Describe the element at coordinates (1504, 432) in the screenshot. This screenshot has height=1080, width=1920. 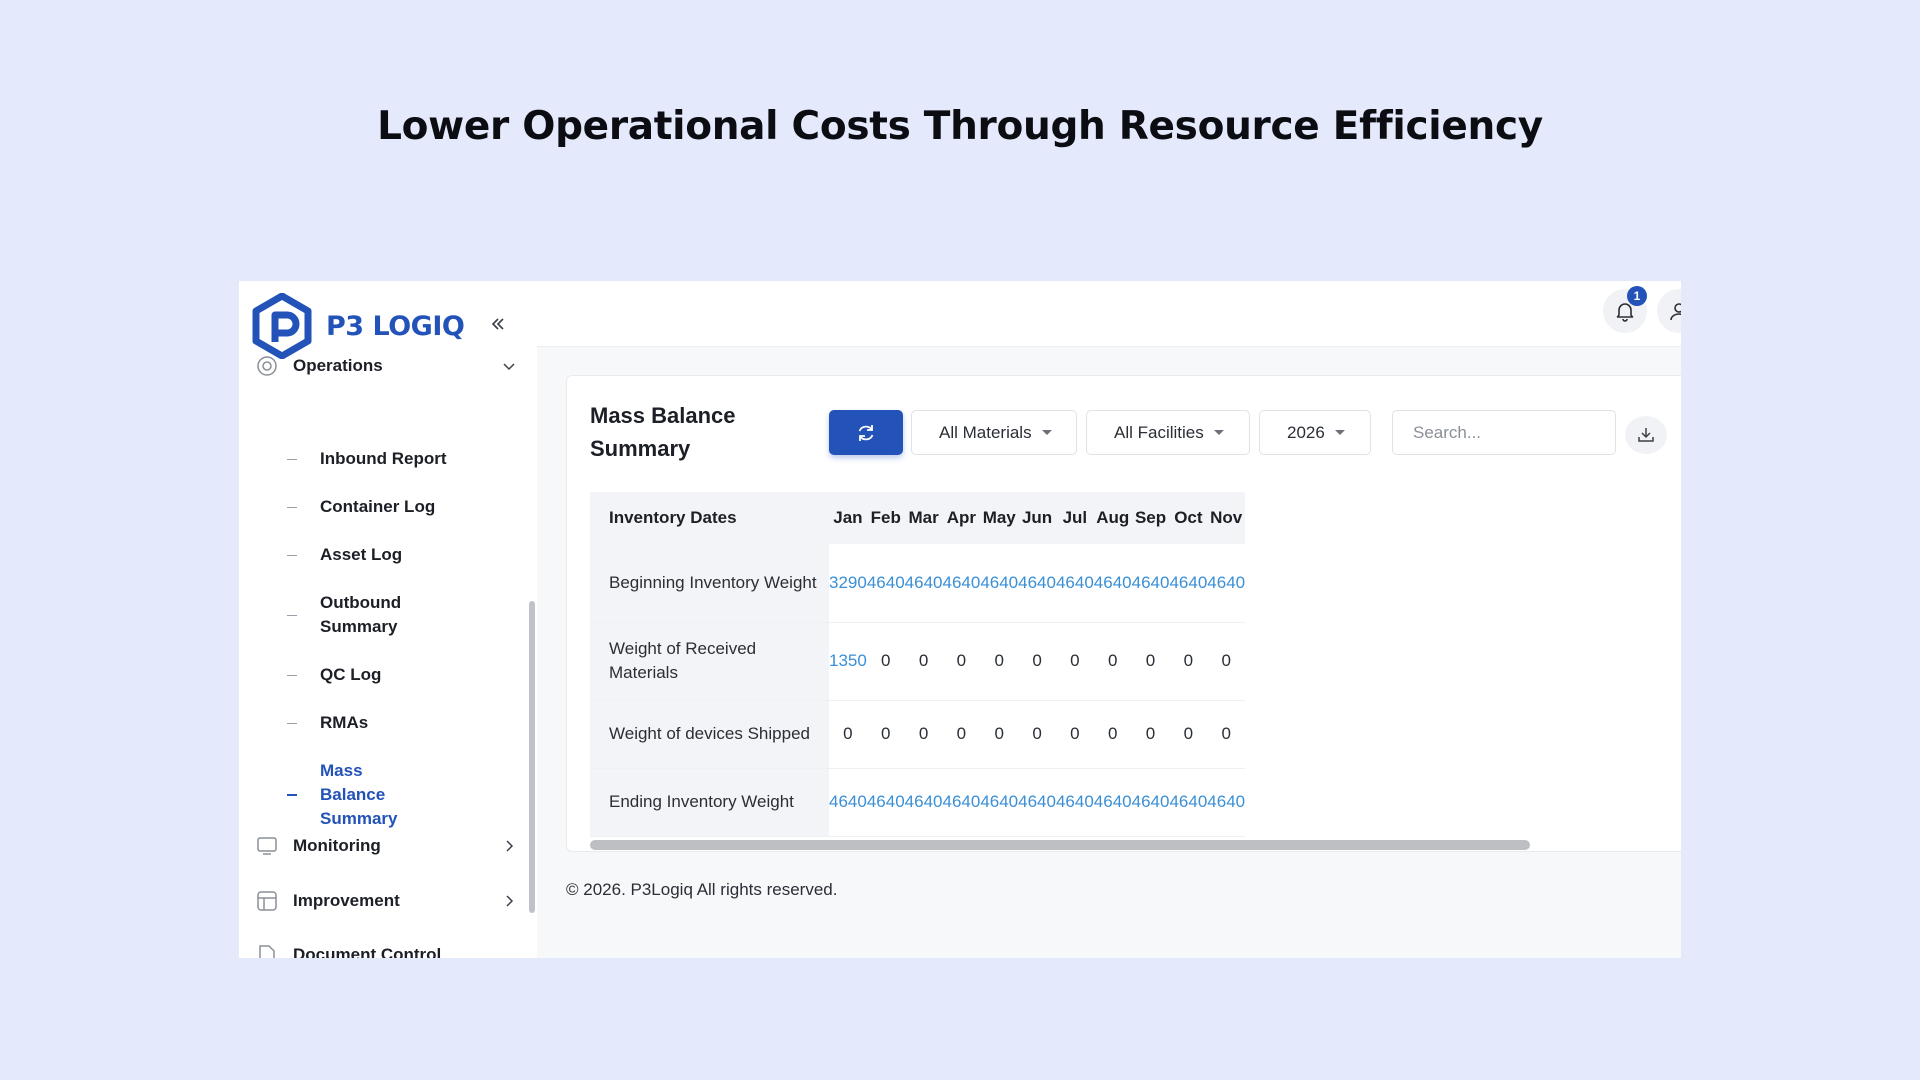
I see `search-input` at that location.